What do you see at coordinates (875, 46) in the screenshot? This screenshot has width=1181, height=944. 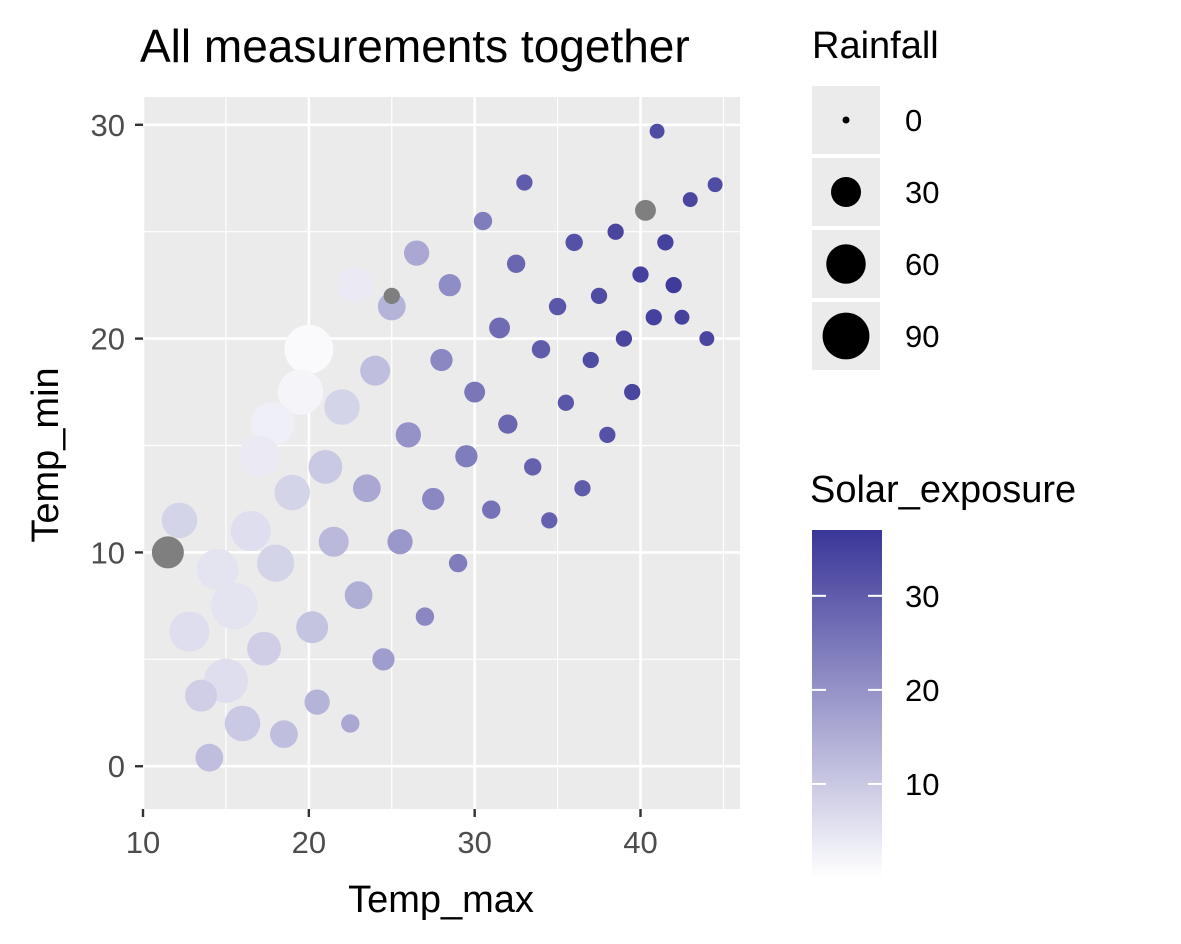 I see `size-legend-title: Rainfall` at bounding box center [875, 46].